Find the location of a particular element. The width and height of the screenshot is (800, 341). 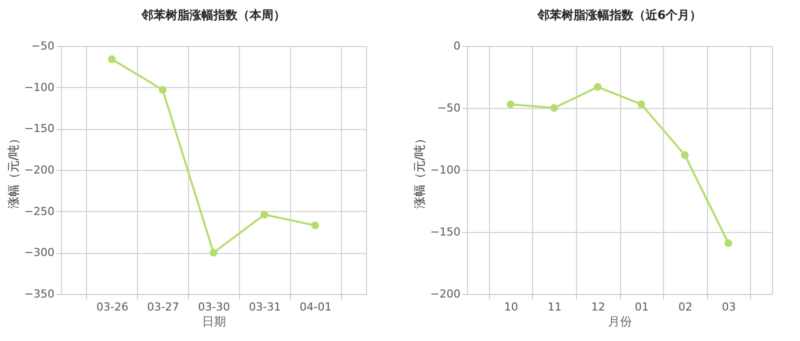

x-tick-label: 03-31 is located at coordinates (264, 307).